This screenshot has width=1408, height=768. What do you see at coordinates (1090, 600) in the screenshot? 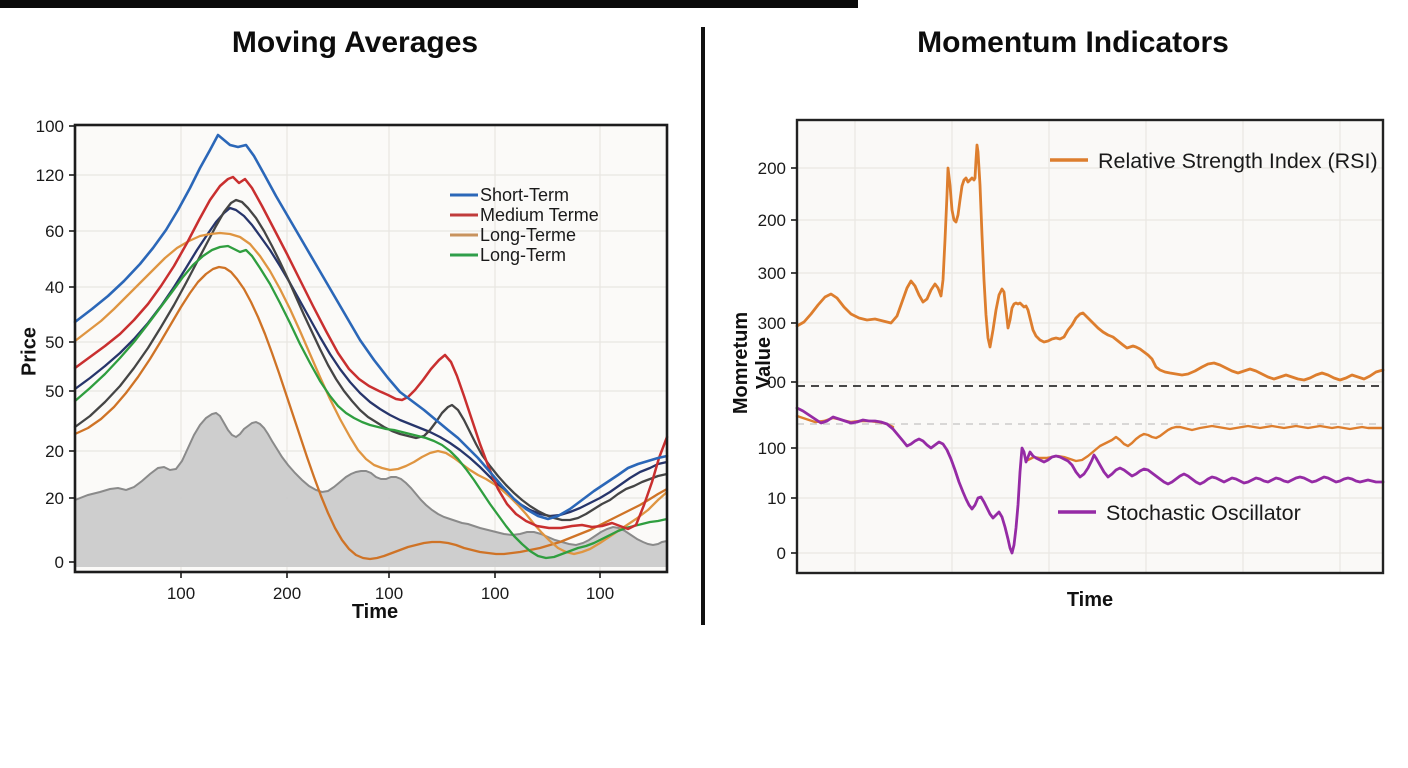
I see `right-x-axis-label: Time` at bounding box center [1090, 600].